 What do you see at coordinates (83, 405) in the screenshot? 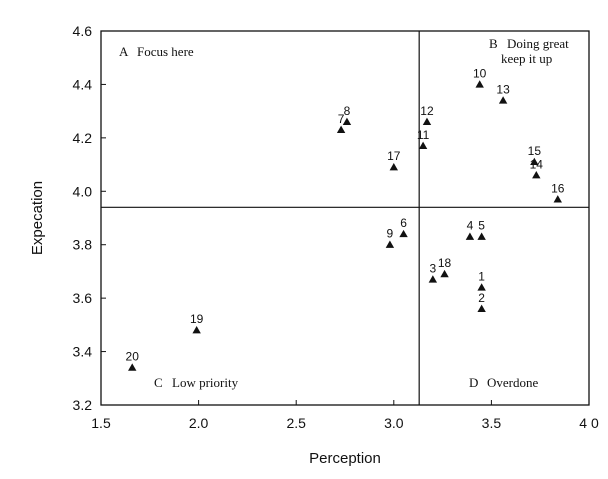
I see `y-tick-label: 3.2` at bounding box center [83, 405].